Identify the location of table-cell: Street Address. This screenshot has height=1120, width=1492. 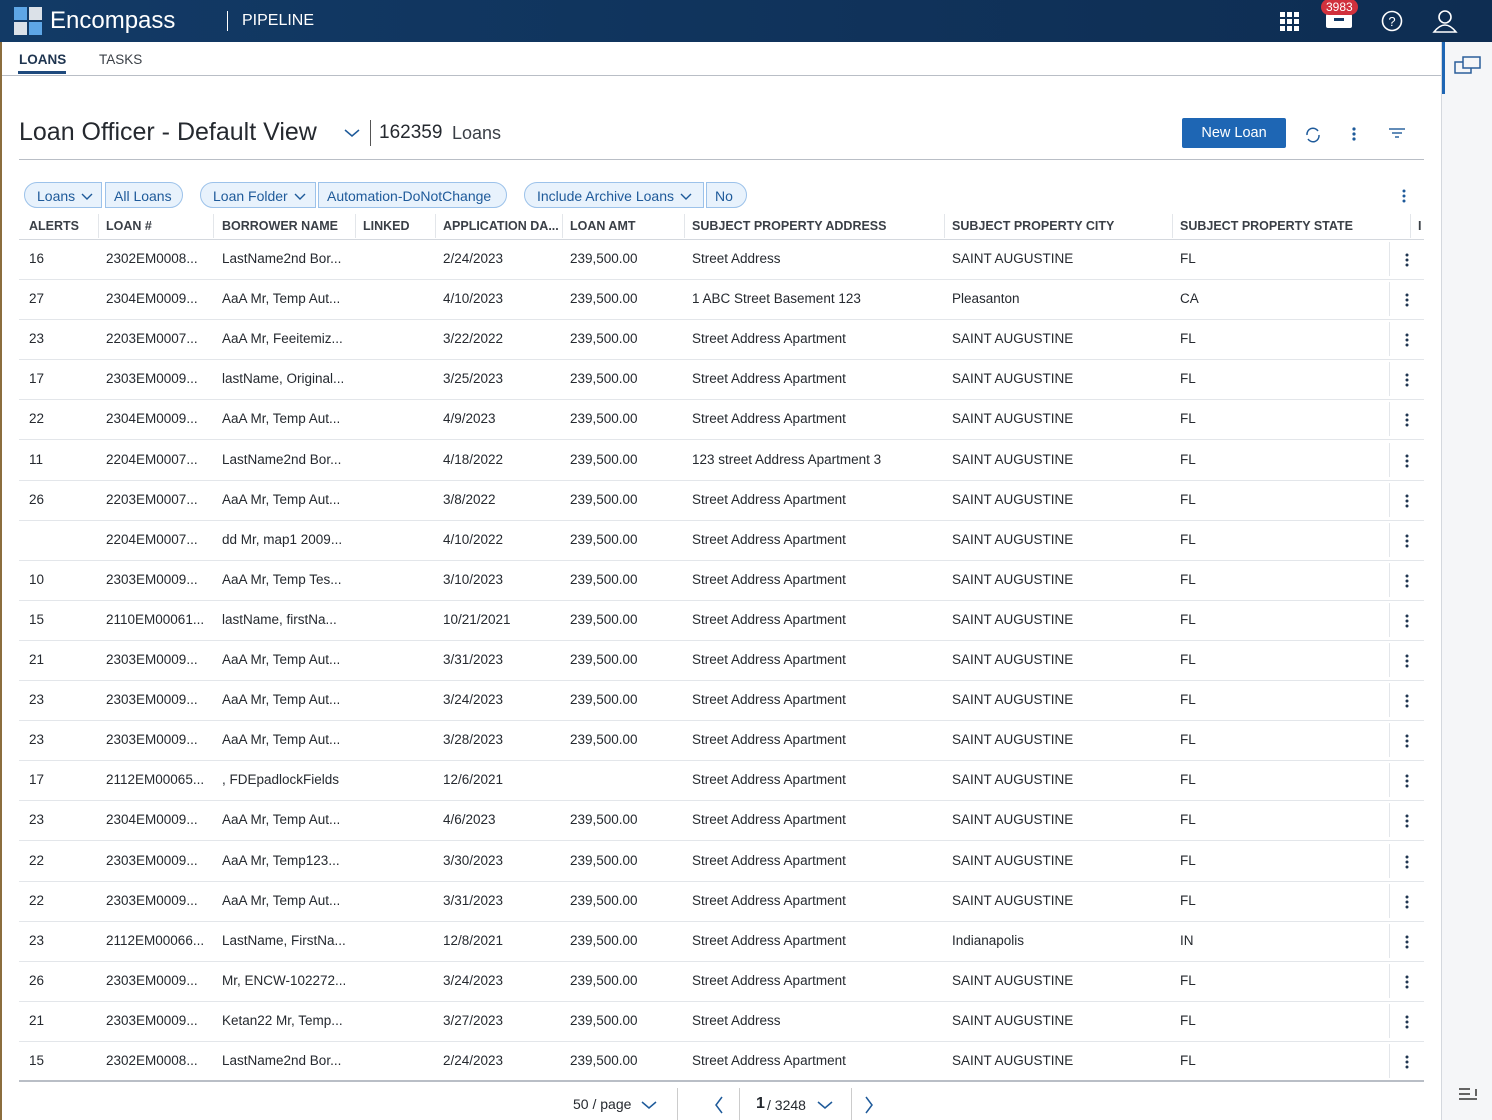
(736, 258).